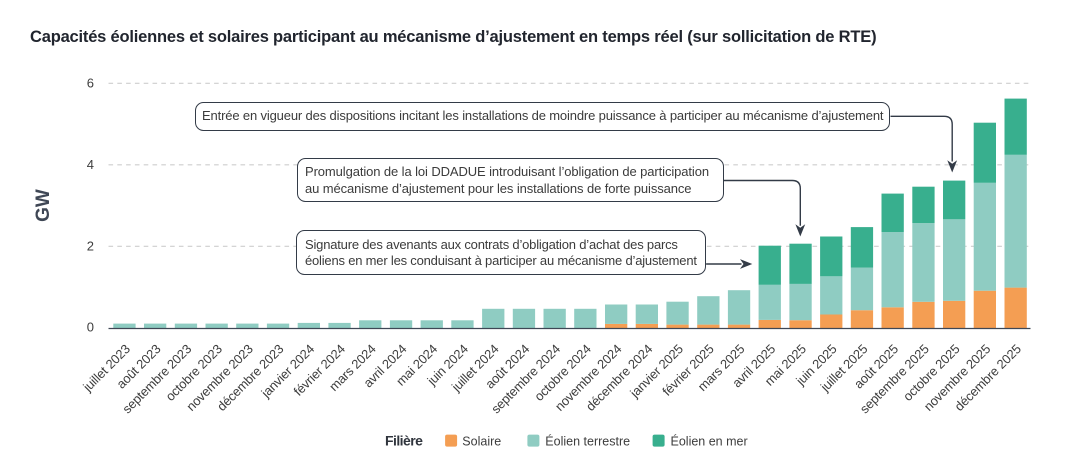 This screenshot has width=1090, height=467. I want to click on svg-text: Filière, so click(404, 441).